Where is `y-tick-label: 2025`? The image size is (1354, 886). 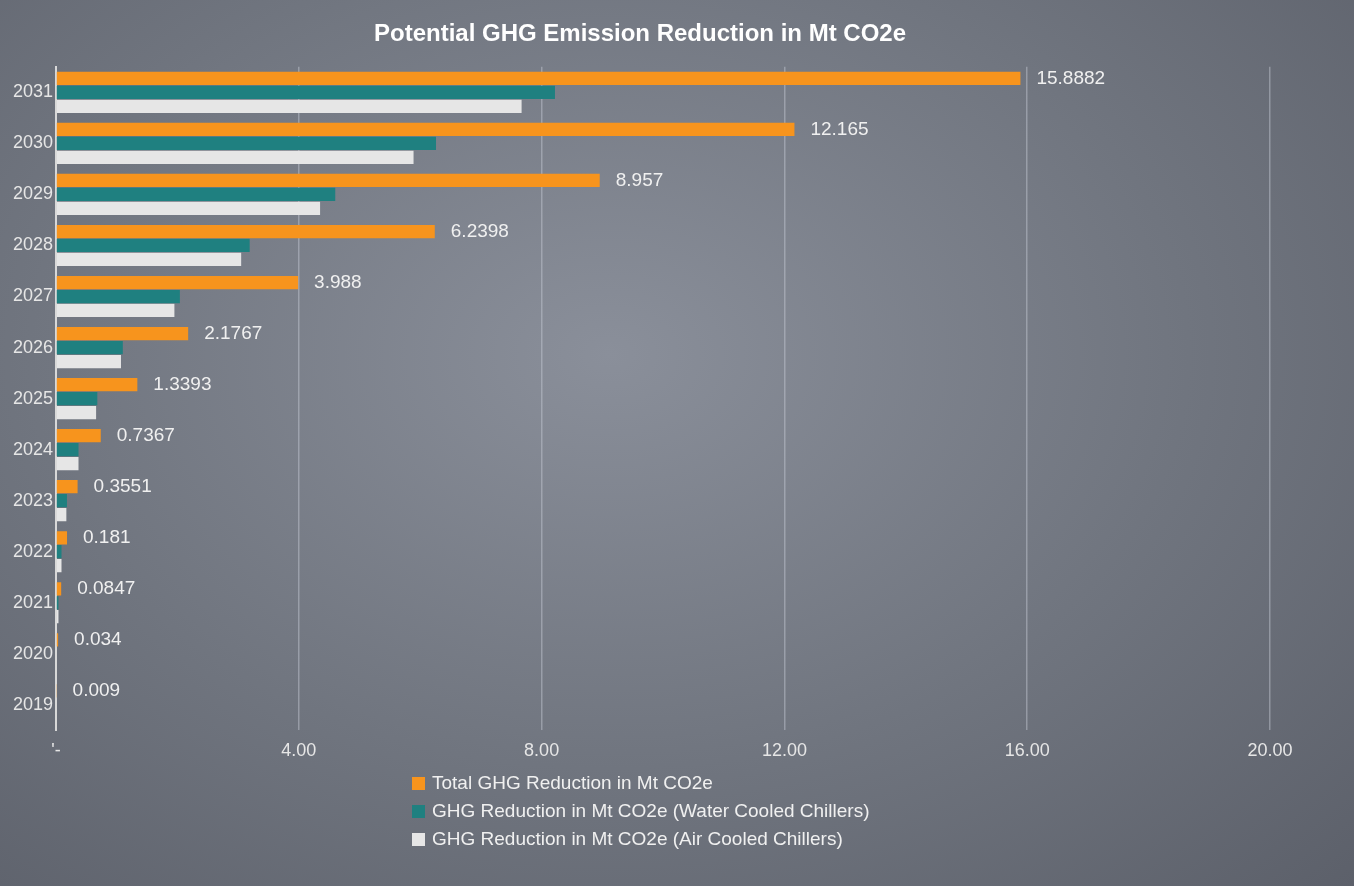 y-tick-label: 2025 is located at coordinates (33, 397).